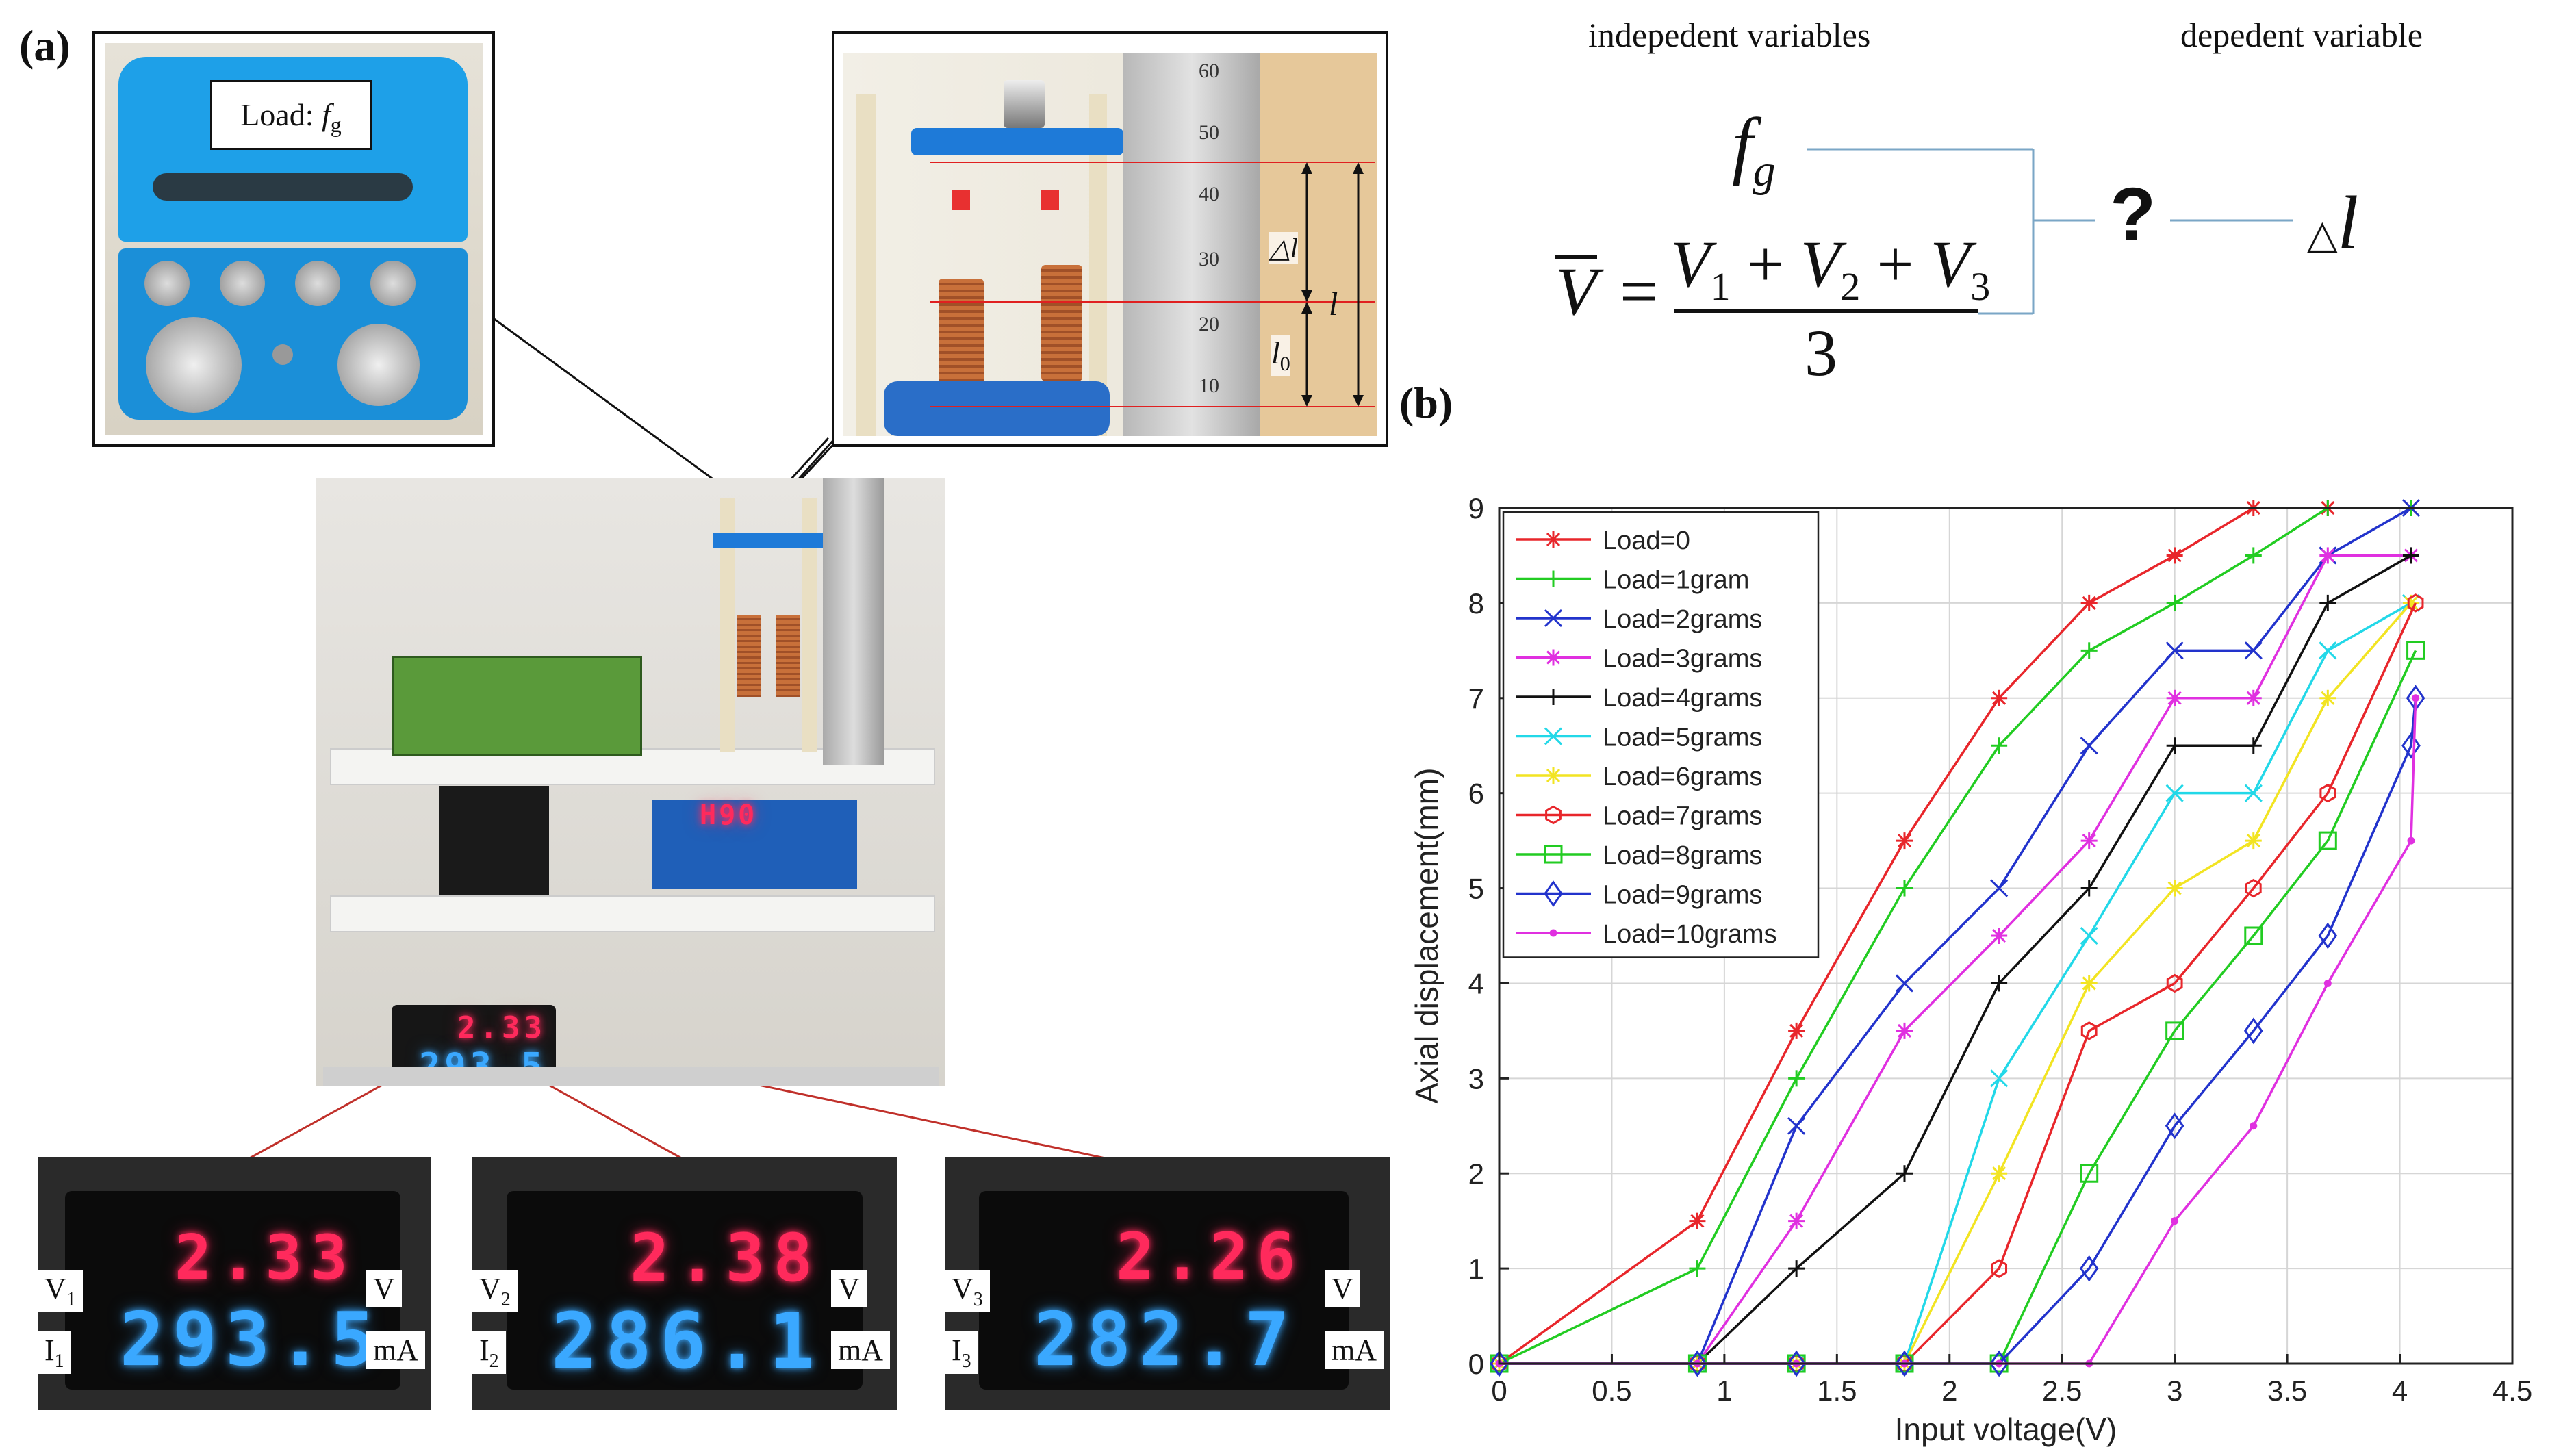 The width and height of the screenshot is (2561, 1456). Describe the element at coordinates (495, 1291) in the screenshot. I see `meter-2-v-label: V2` at that location.